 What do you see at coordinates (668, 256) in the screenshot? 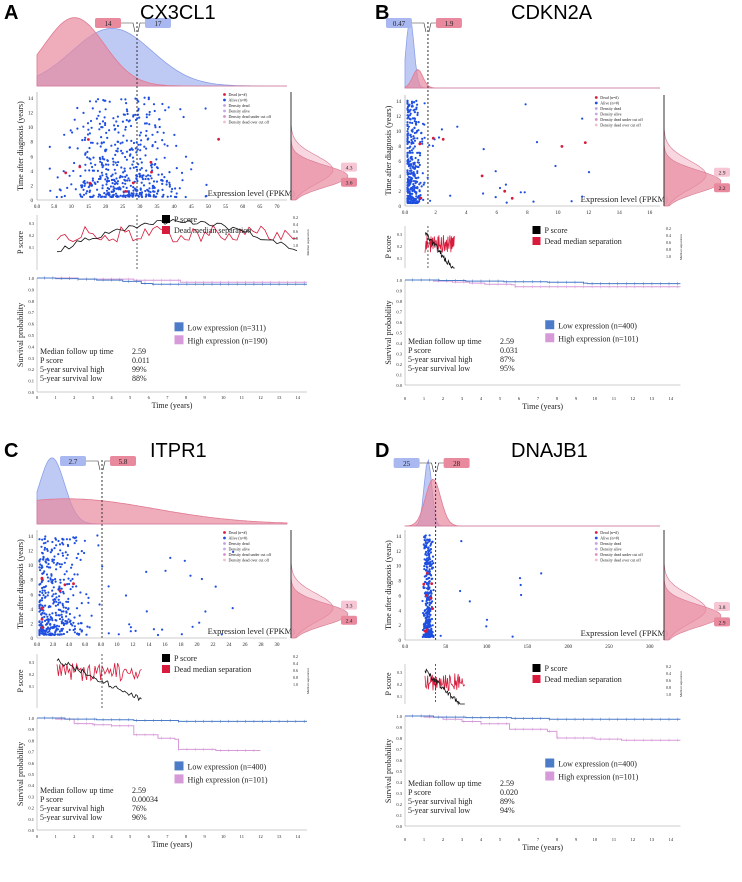
I see `p-right-tick: 1.0` at bounding box center [668, 256].